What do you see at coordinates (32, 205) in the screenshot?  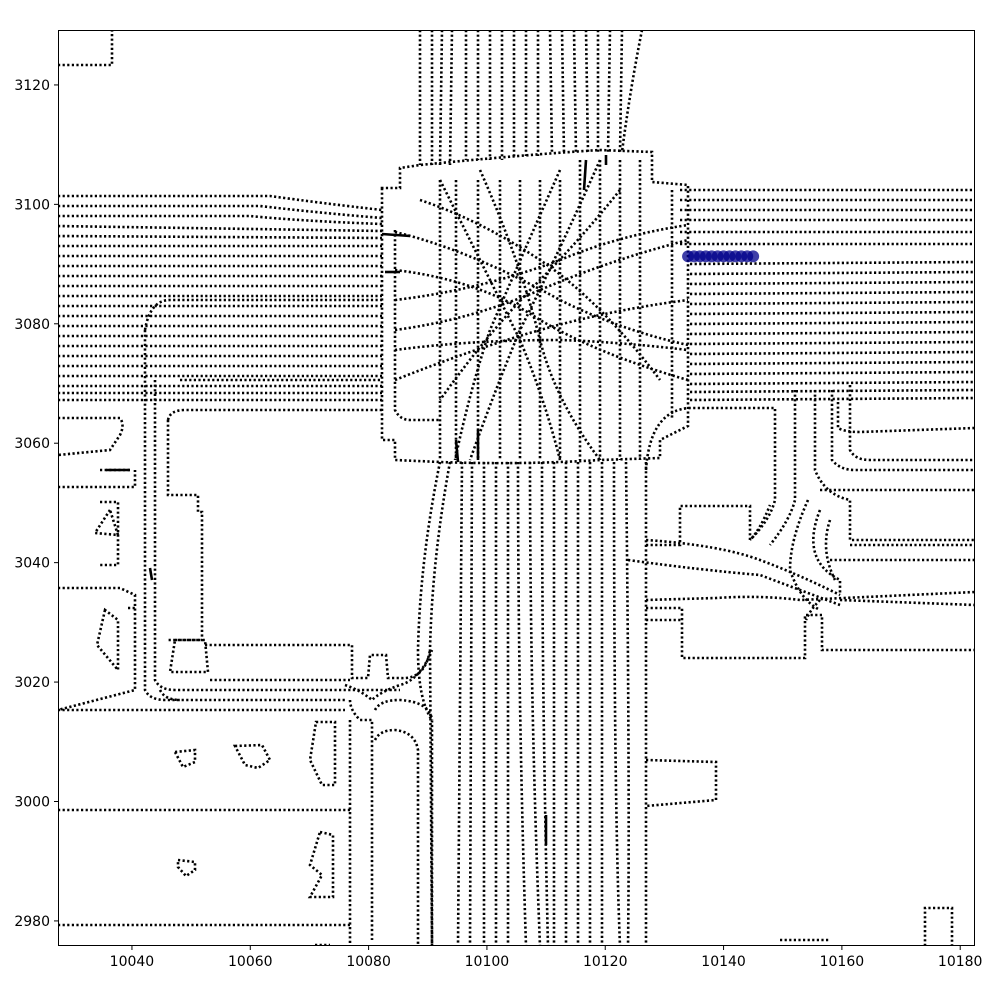 I see `y-tick-label: 3100` at bounding box center [32, 205].